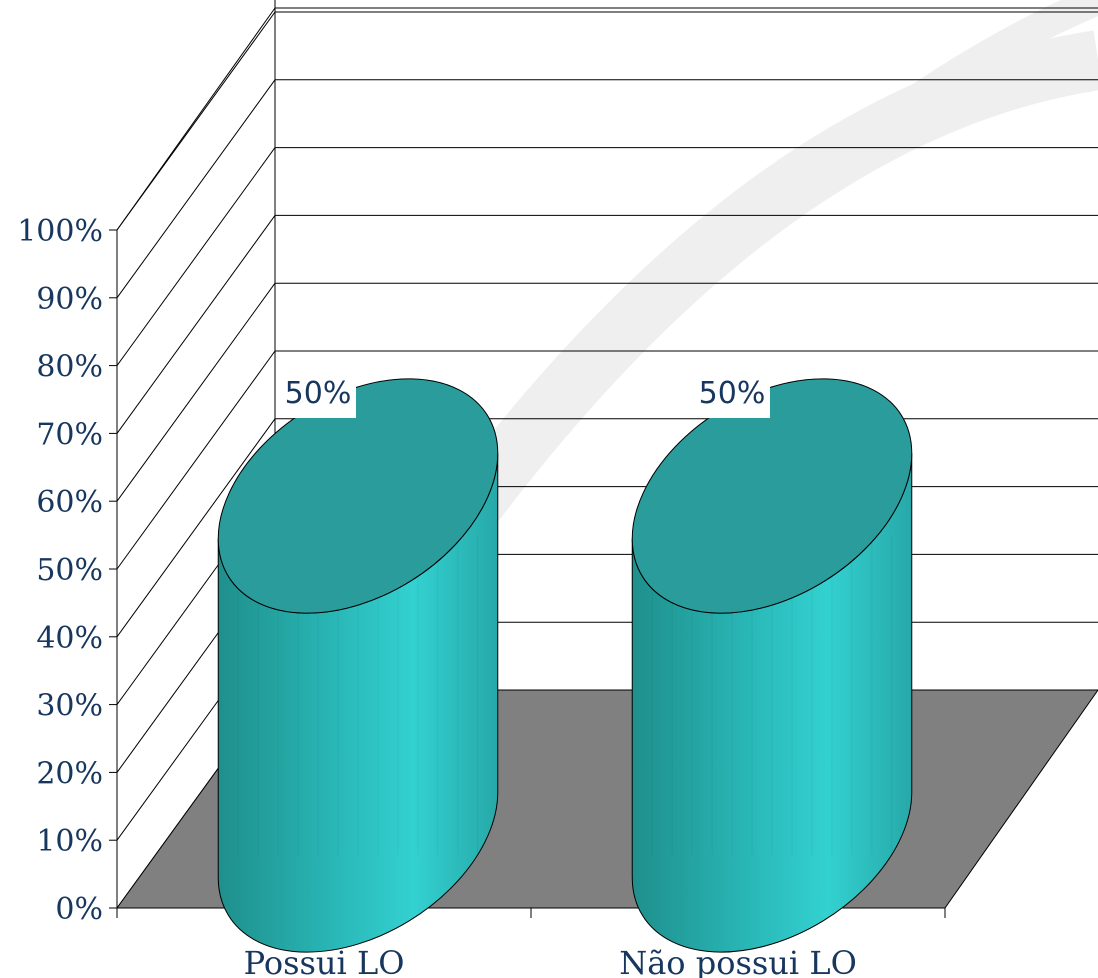 The image size is (1098, 978). I want to click on y-tick-label: 30%, so click(69, 706).